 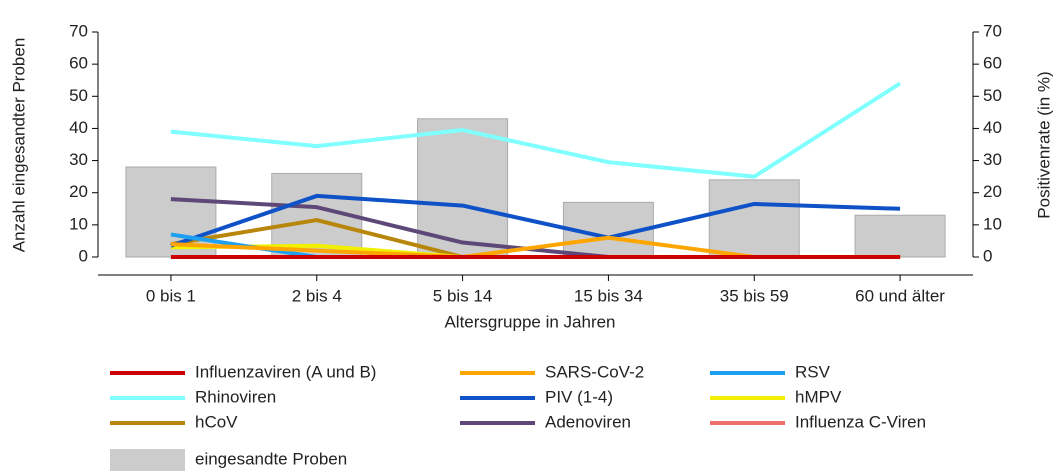 What do you see at coordinates (992, 223) in the screenshot?
I see `y2-tick-label: 10` at bounding box center [992, 223].